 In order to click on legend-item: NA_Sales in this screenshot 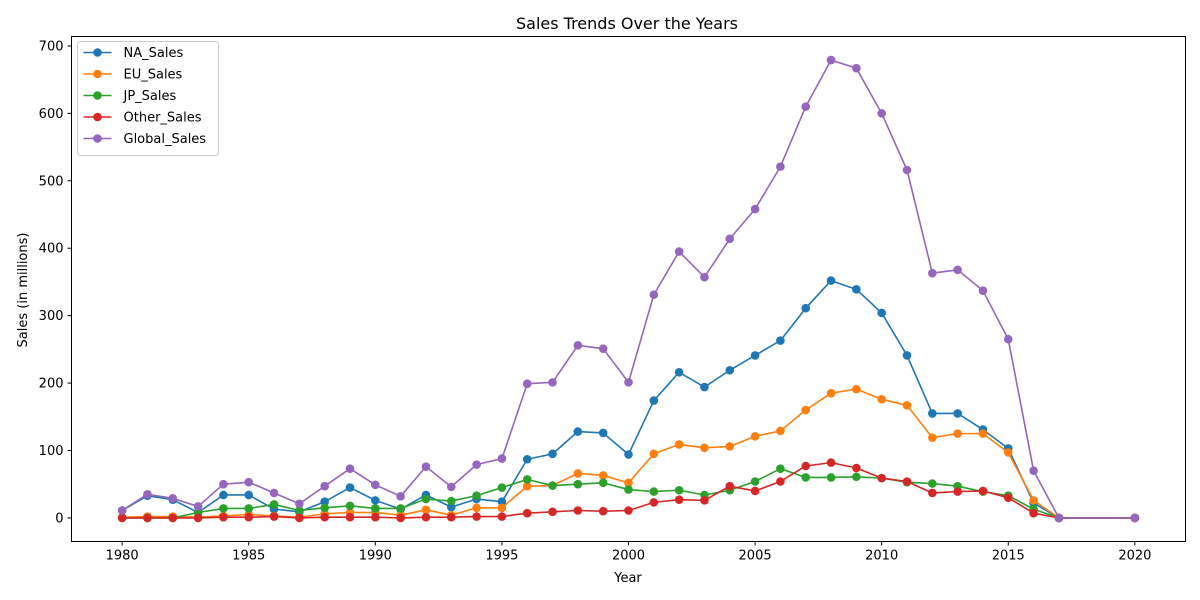, I will do `click(133, 53)`.